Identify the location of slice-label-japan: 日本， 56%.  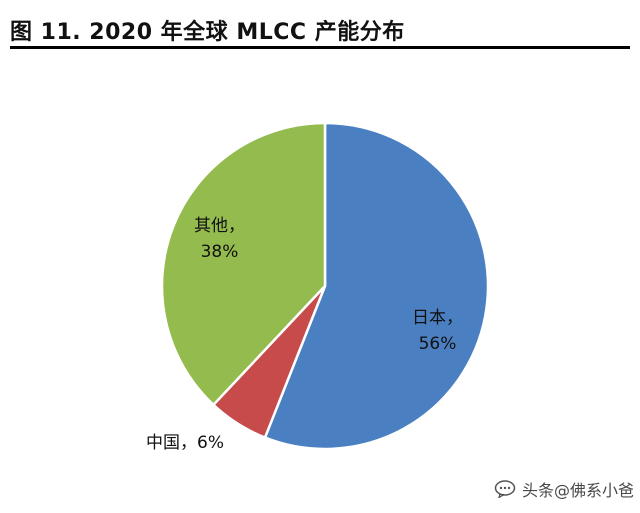
(437, 331).